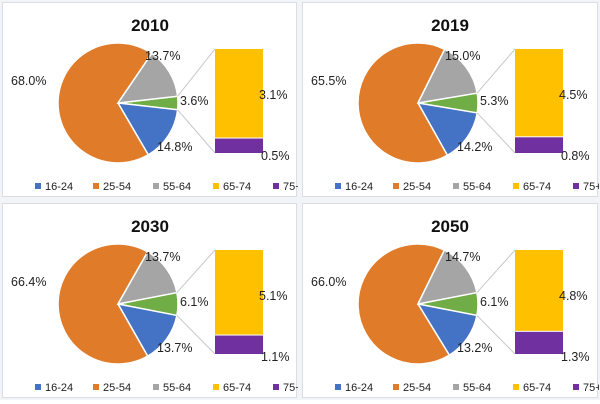  What do you see at coordinates (462, 257) in the screenshot?
I see `data-label-55-64: 14.7%` at bounding box center [462, 257].